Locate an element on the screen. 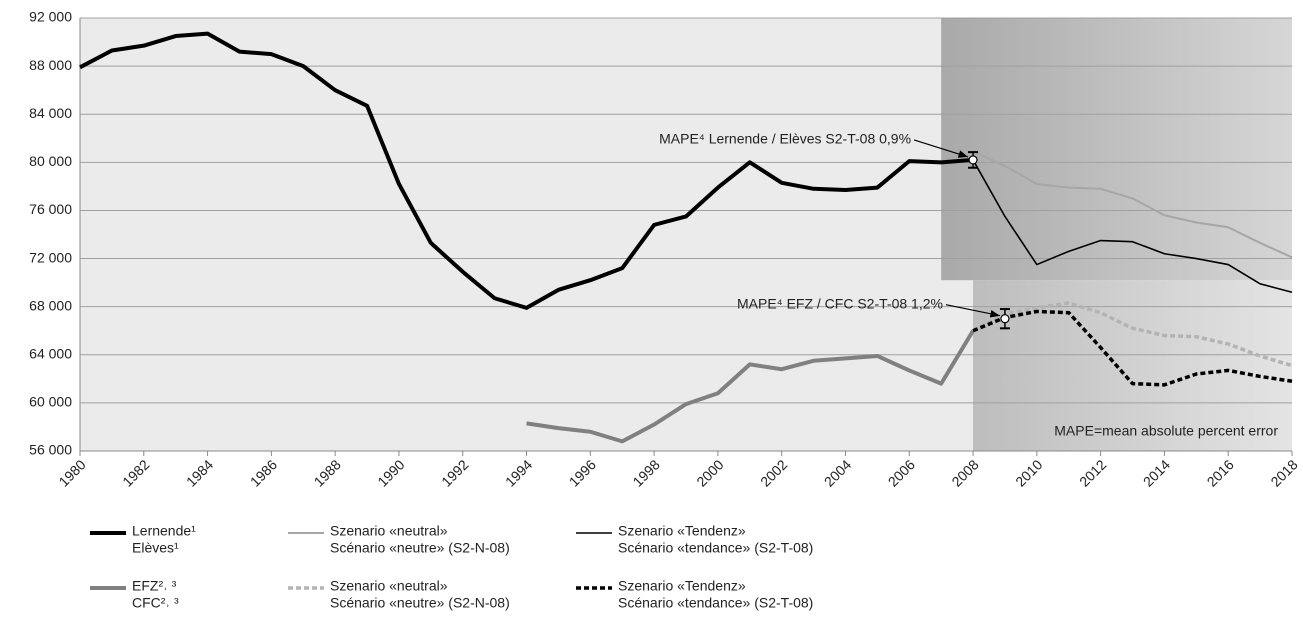 Image resolution: width=1303 pixels, height=637 pixels. x-tick-label: 1986 is located at coordinates (263, 472).